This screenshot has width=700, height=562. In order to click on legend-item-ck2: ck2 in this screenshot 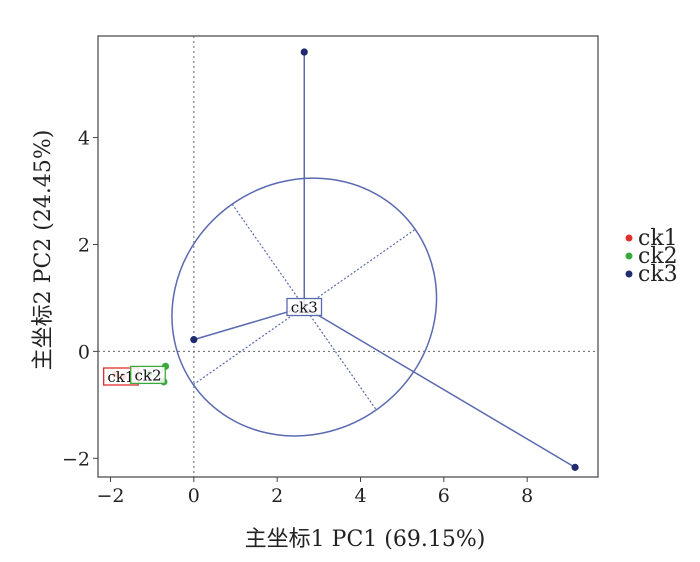, I will do `click(651, 256)`.